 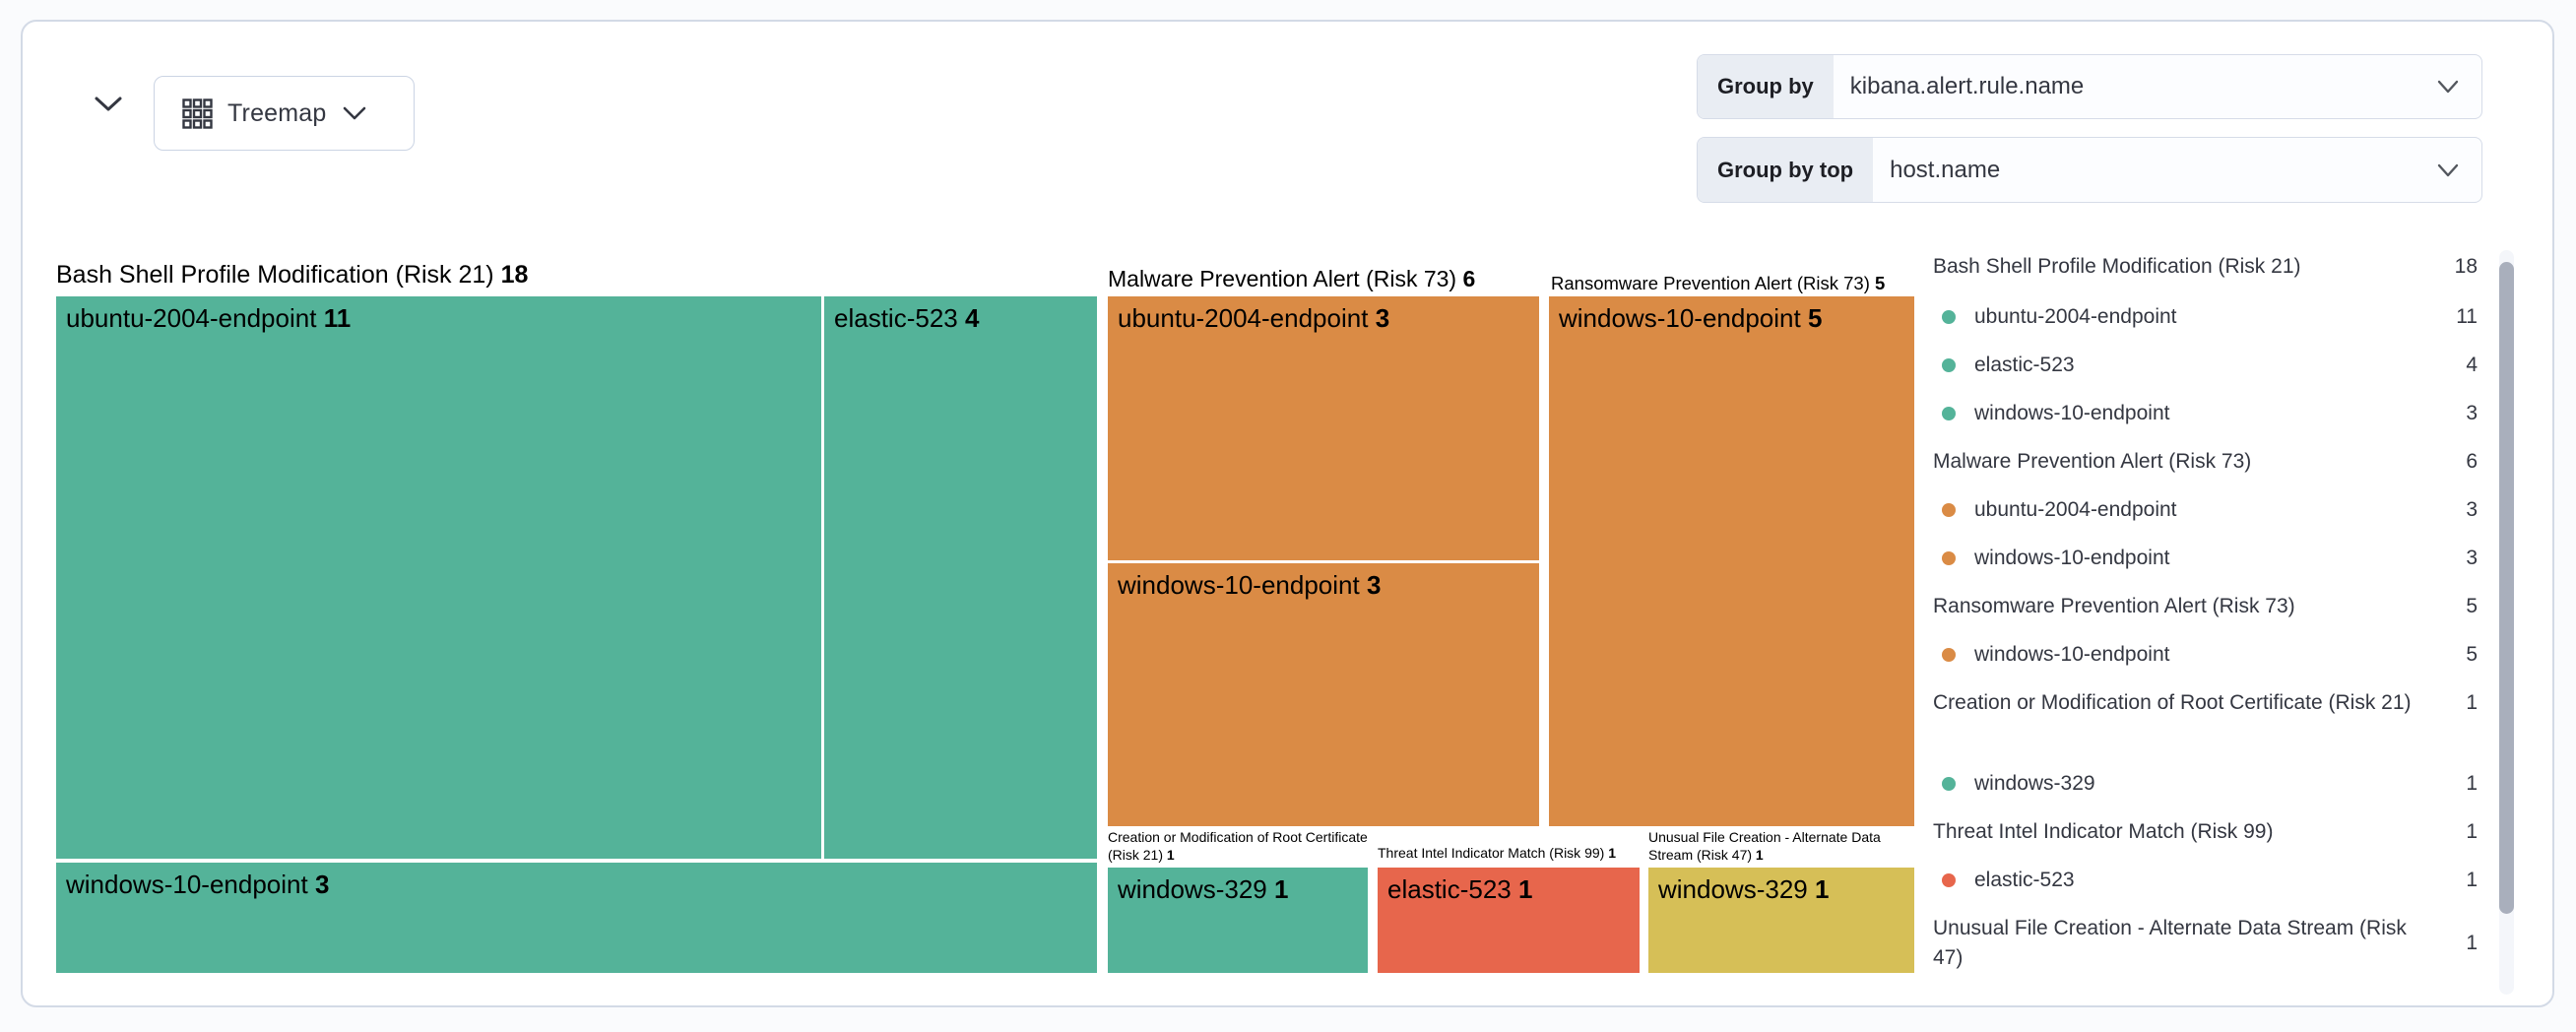 What do you see at coordinates (1292, 278) in the screenshot?
I see `treemap-group-header: Malware Prevention Alert (Risk 73) 6` at bounding box center [1292, 278].